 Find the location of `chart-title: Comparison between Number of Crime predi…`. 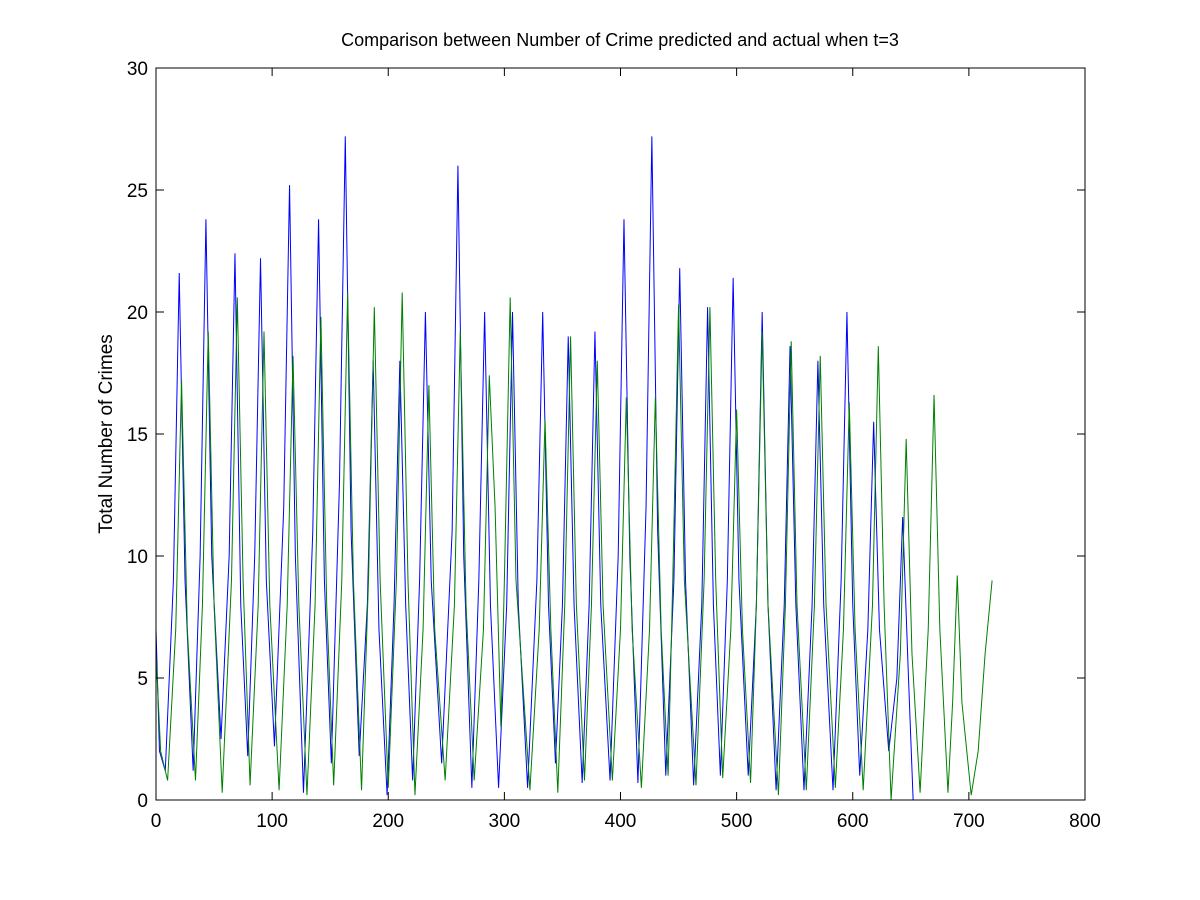

chart-title: Comparison between Number of Crime predi… is located at coordinates (620, 40).